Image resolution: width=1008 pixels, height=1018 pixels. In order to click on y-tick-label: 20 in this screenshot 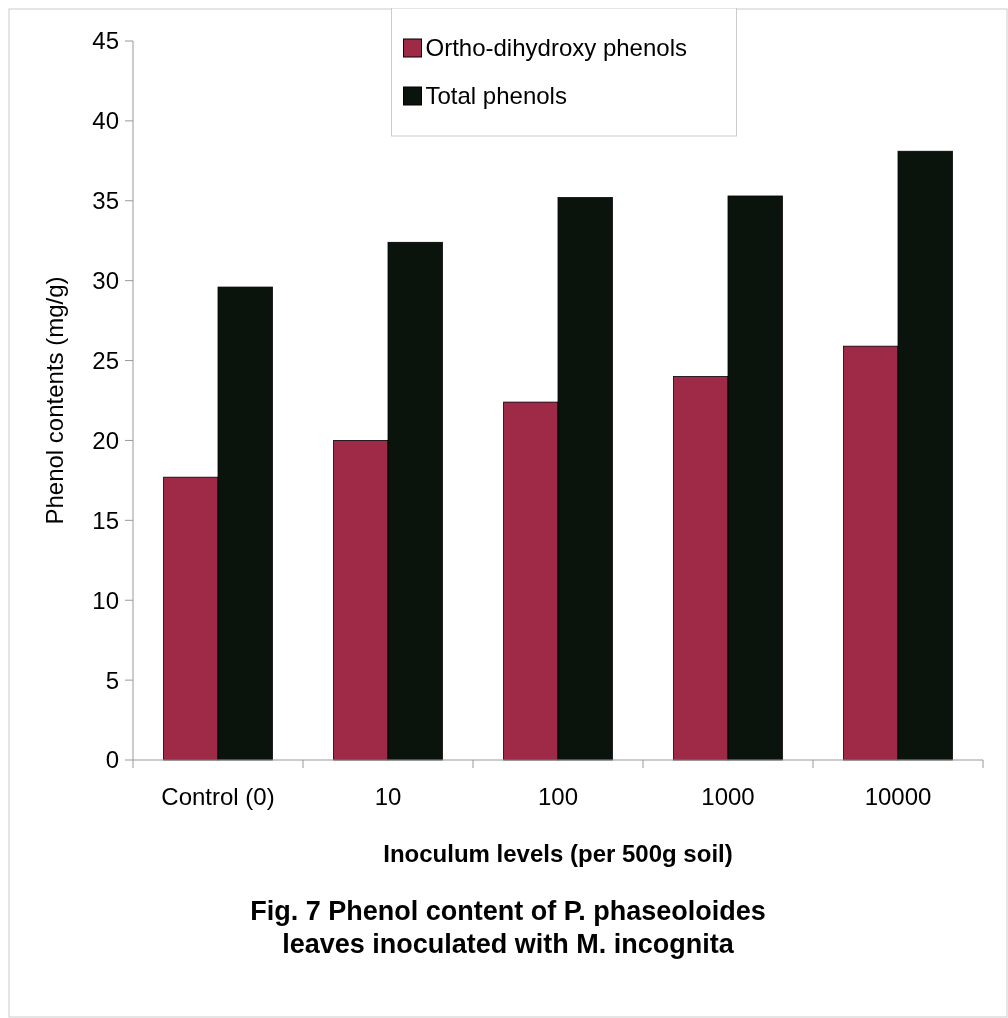, I will do `click(105, 440)`.